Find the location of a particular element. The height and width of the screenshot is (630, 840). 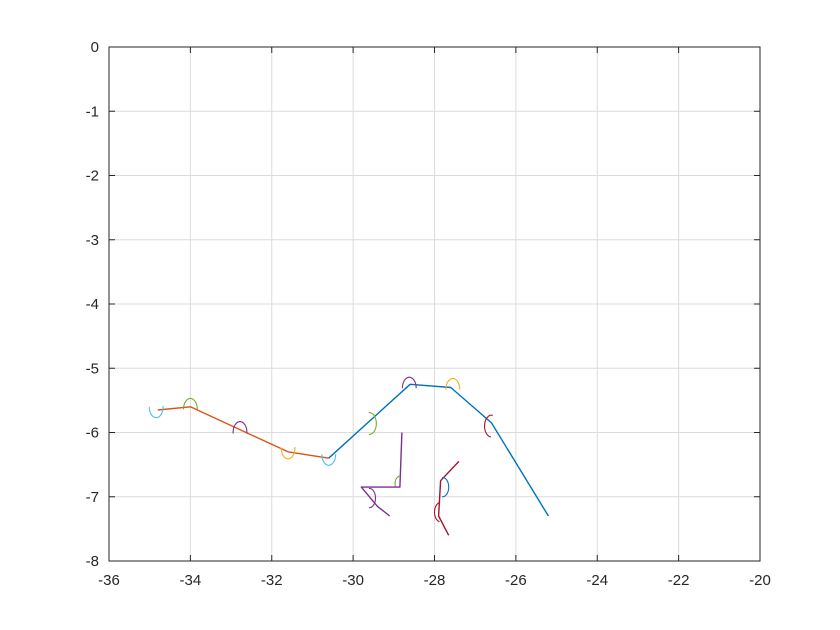

x-tick-label: -20 is located at coordinates (760, 580).